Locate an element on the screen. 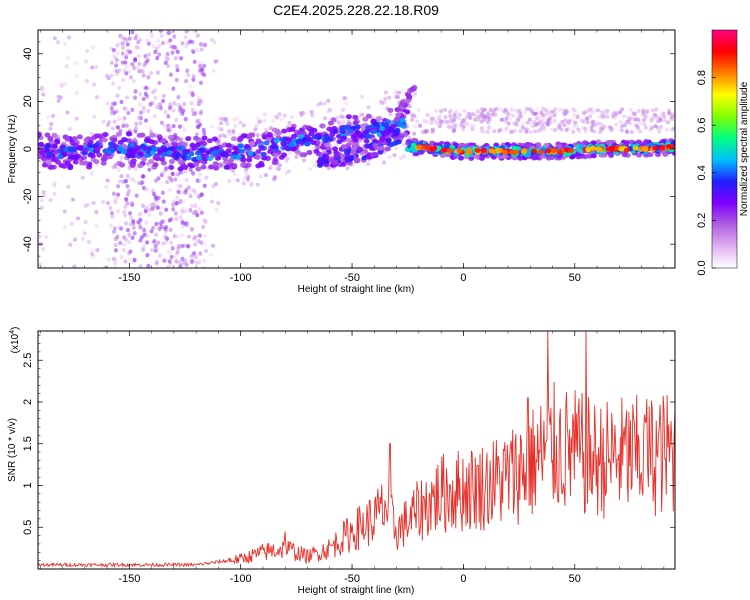 The width and height of the screenshot is (750, 600). colorbar-label: Normalized spectral amplitude is located at coordinates (744, 148).